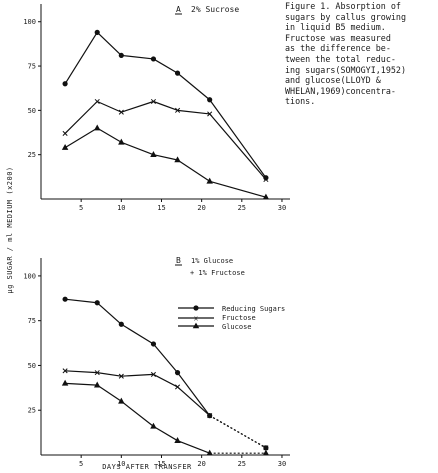 This screenshot has height=473, width=438. What do you see at coordinates (253, 309) in the screenshot?
I see `legend-label-reducing-sugars: Reducing Sugars` at bounding box center [253, 309].